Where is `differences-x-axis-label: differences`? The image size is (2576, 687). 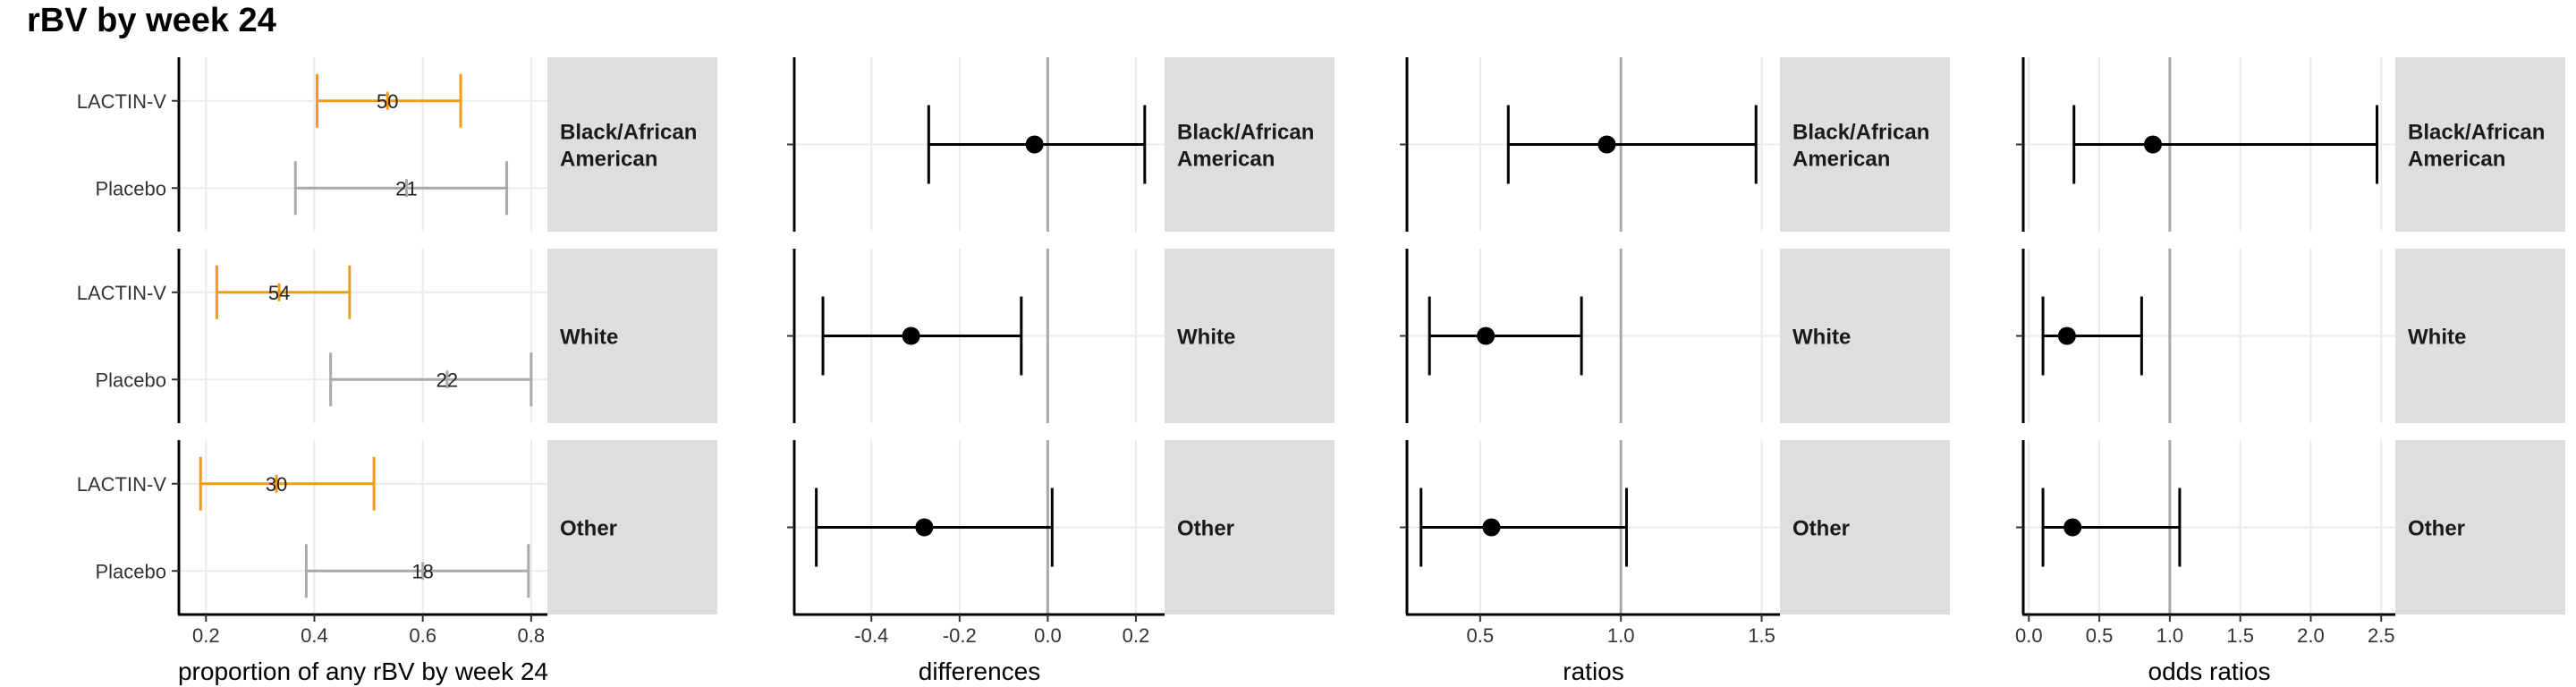 differences-x-axis-label: differences is located at coordinates (979, 671).